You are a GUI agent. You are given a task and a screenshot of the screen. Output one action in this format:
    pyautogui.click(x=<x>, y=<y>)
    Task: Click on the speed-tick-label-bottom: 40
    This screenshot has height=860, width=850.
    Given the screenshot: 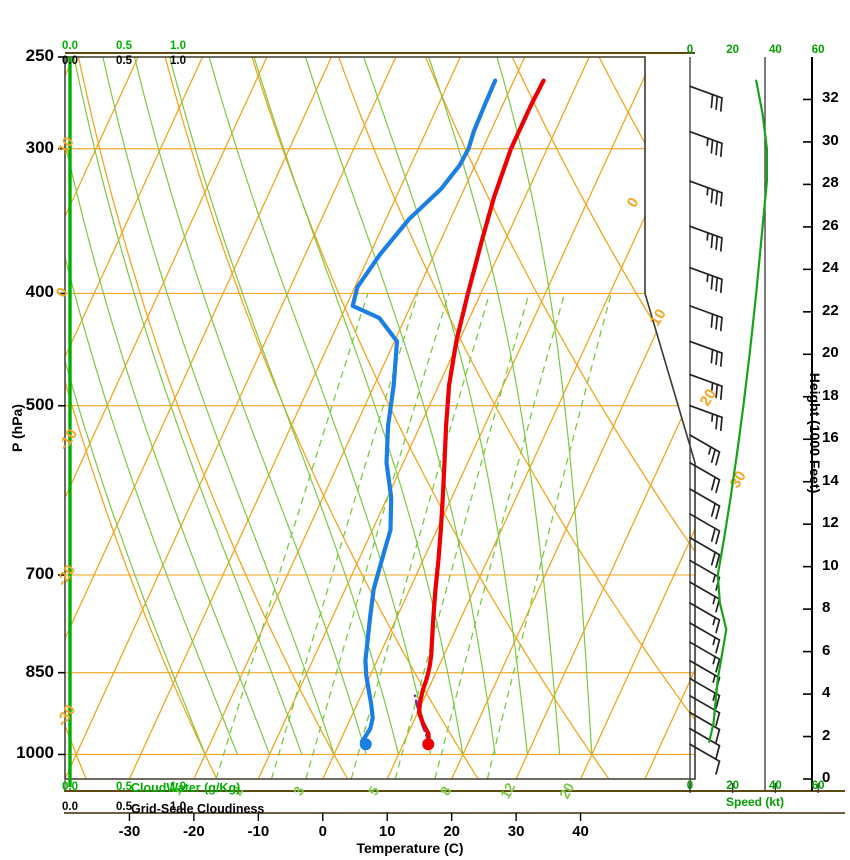 What is the action you would take?
    pyautogui.click(x=775, y=786)
    